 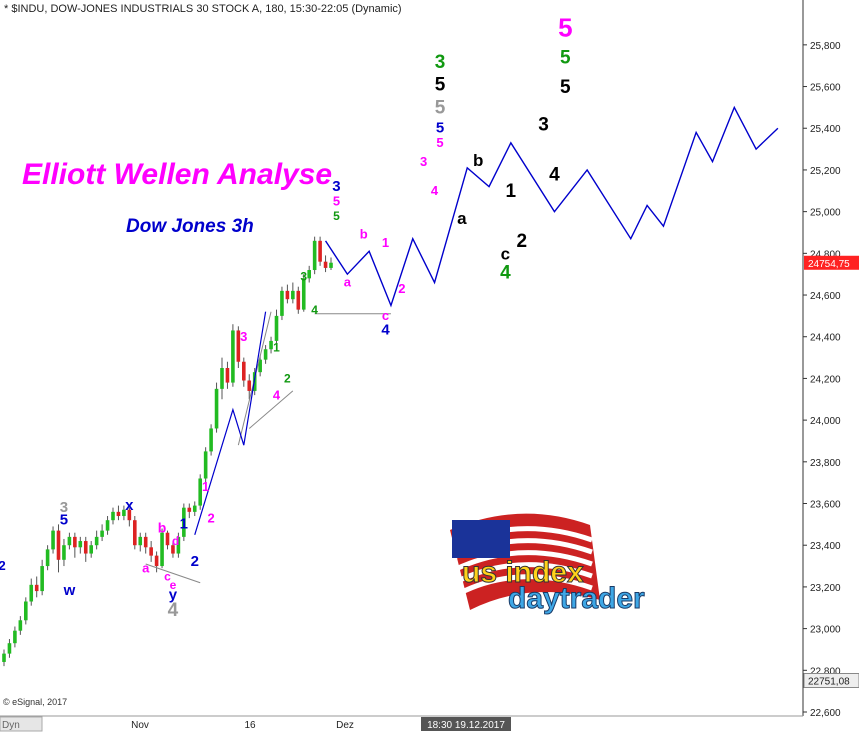 What do you see at coordinates (825, 171) in the screenshot?
I see `y-tick-label: 25,200` at bounding box center [825, 171].